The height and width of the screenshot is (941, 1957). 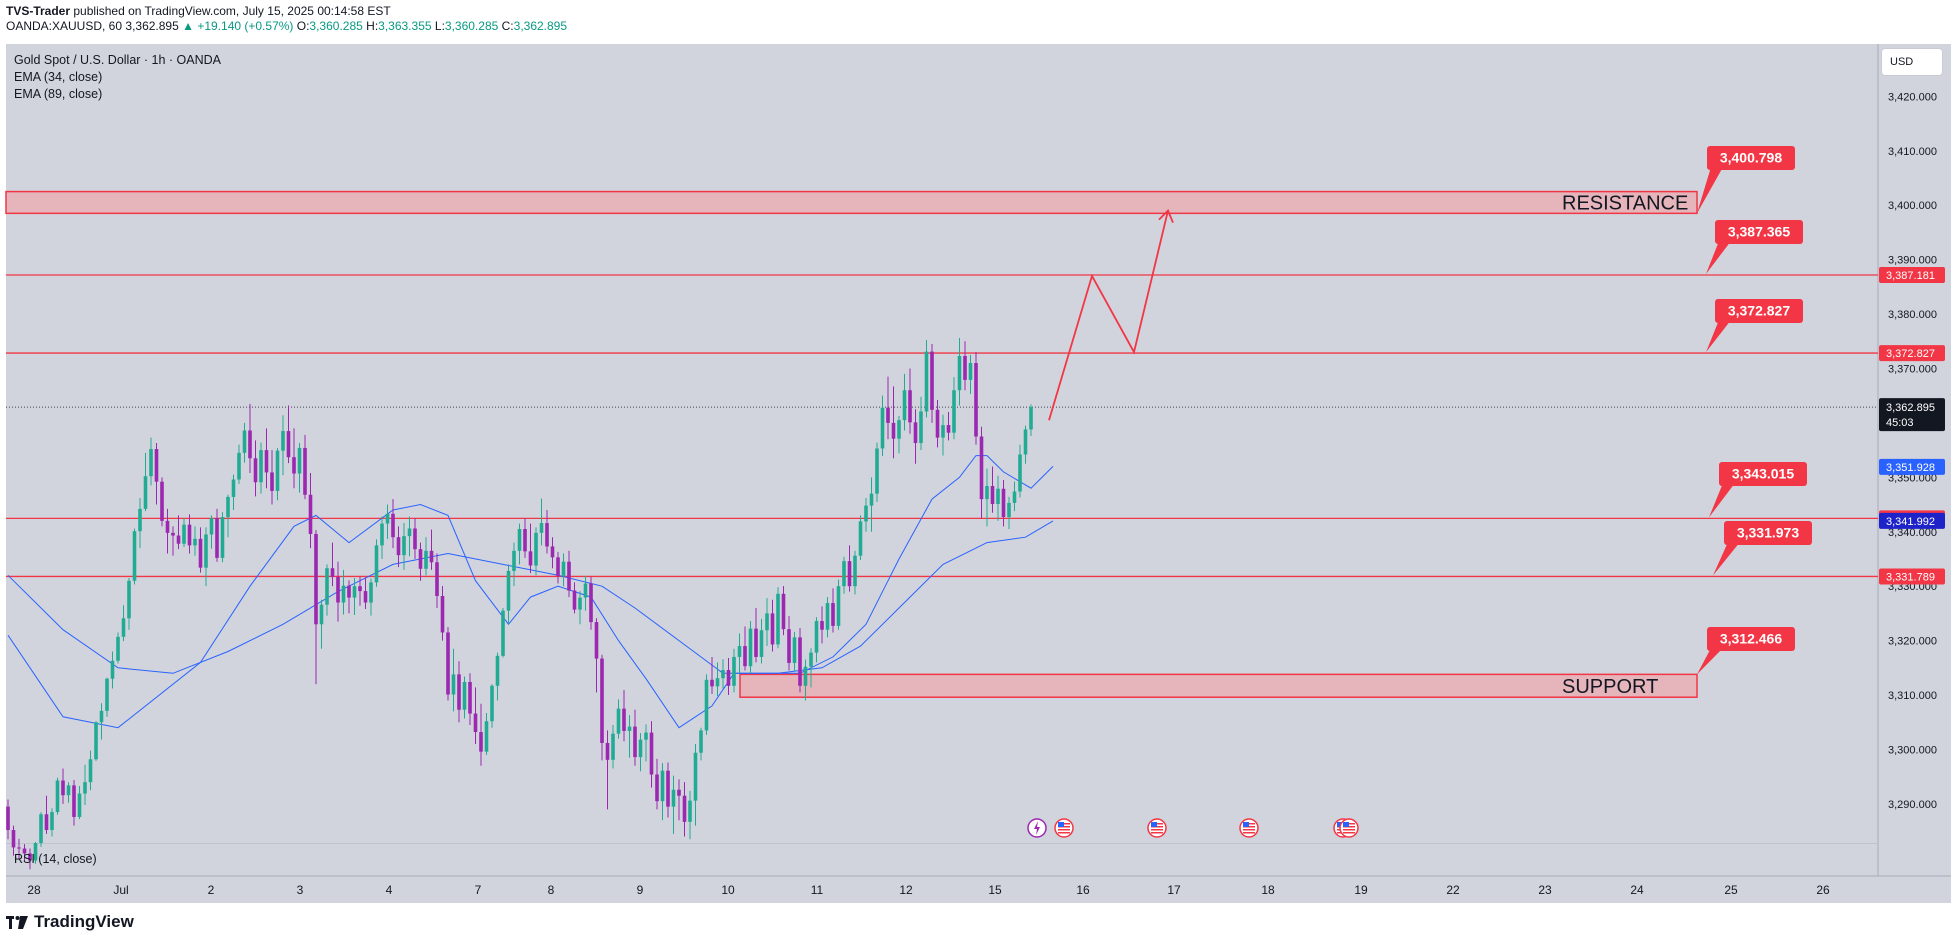 What do you see at coordinates (1912, 415) in the screenshot?
I see `current-price-tag: 3,362.895 45:03` at bounding box center [1912, 415].